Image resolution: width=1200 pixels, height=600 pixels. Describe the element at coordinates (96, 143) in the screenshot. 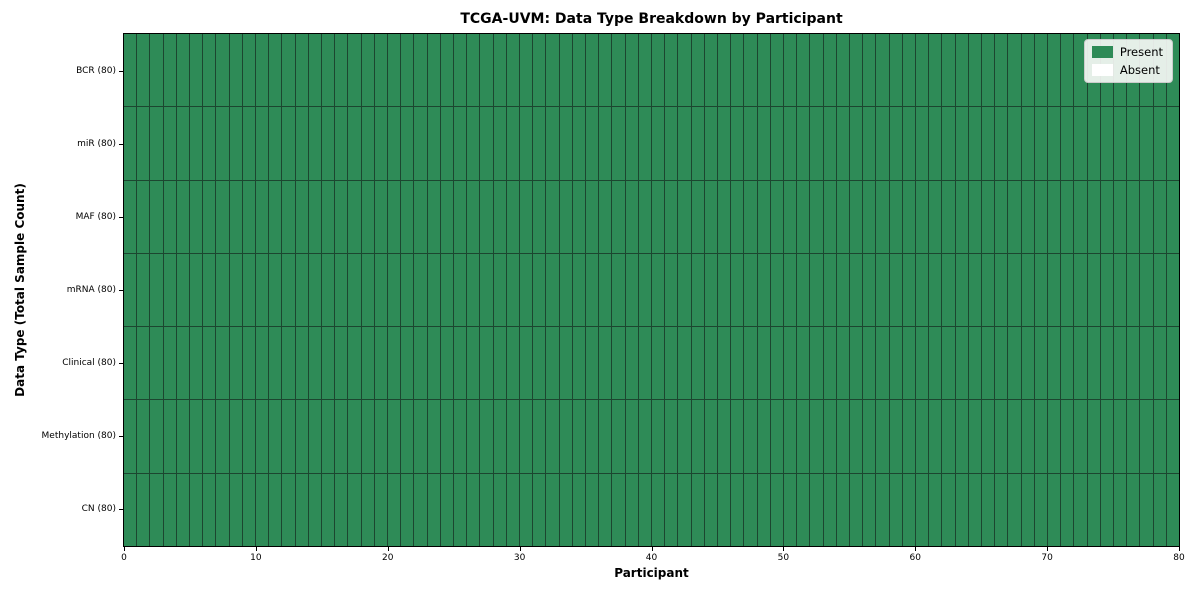

I see `y-tick-label: miR (80)` at that location.